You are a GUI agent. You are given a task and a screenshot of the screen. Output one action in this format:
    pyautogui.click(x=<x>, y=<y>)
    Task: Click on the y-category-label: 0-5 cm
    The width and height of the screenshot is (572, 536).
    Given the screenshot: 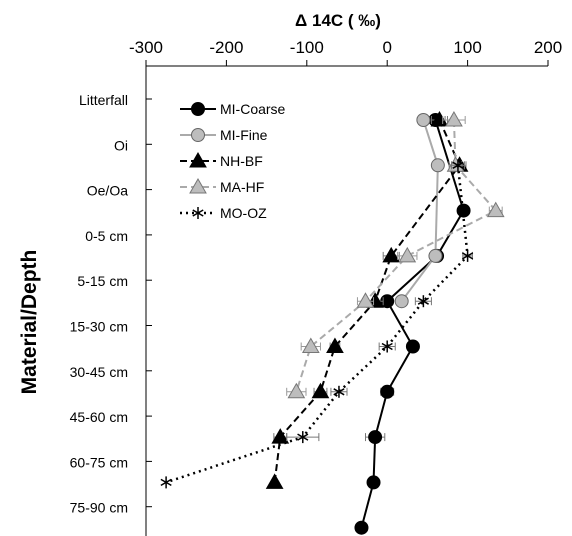 What is the action you would take?
    pyautogui.click(x=106, y=236)
    